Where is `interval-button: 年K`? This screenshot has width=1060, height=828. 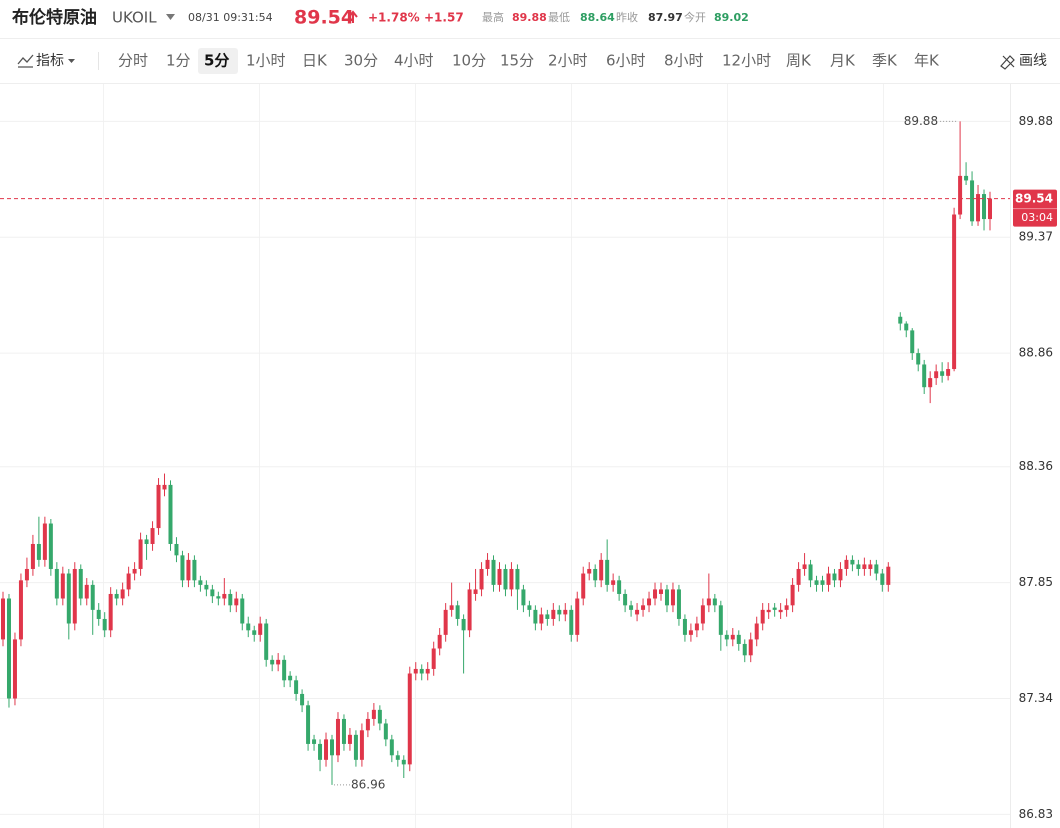 interval-button: 年K is located at coordinates (927, 61).